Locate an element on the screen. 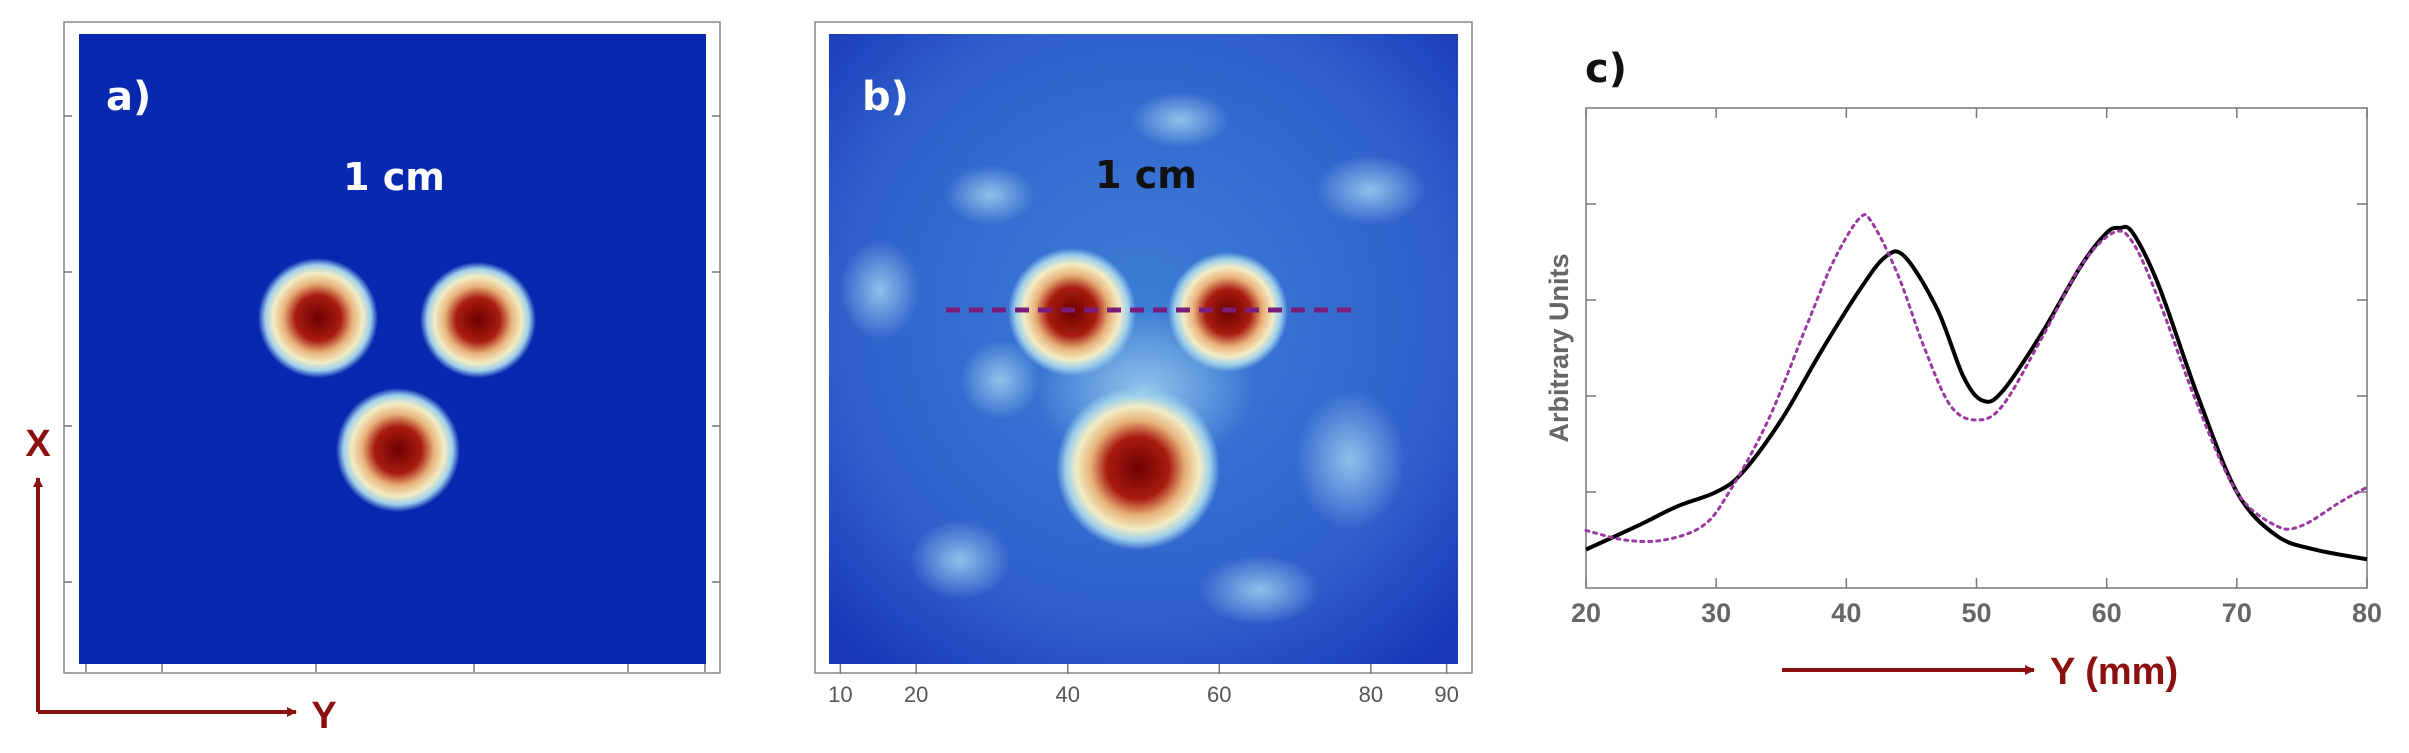  panel-a-hotspot-bottom is located at coordinates (398, 450).